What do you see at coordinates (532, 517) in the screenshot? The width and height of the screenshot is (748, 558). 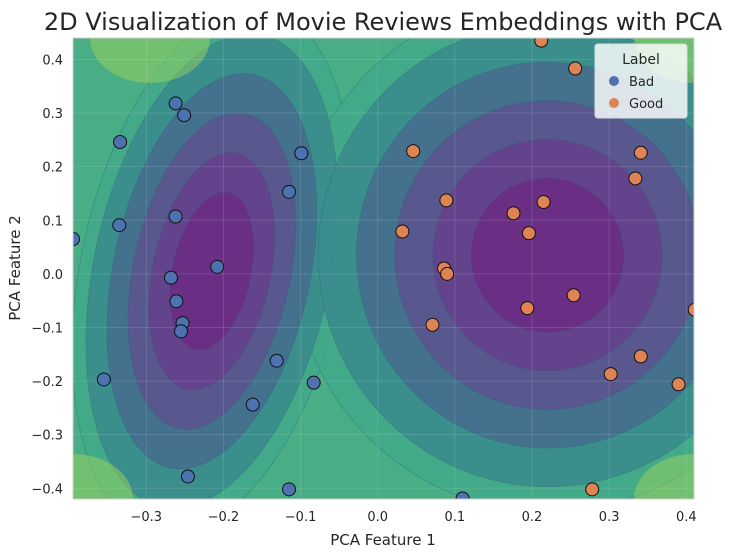 I see `x-tick-label: 0.2` at bounding box center [532, 517].